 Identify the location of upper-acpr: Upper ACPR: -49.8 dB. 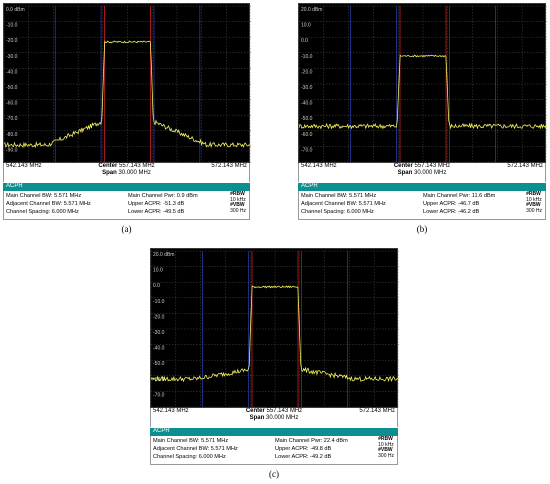
(303, 449).